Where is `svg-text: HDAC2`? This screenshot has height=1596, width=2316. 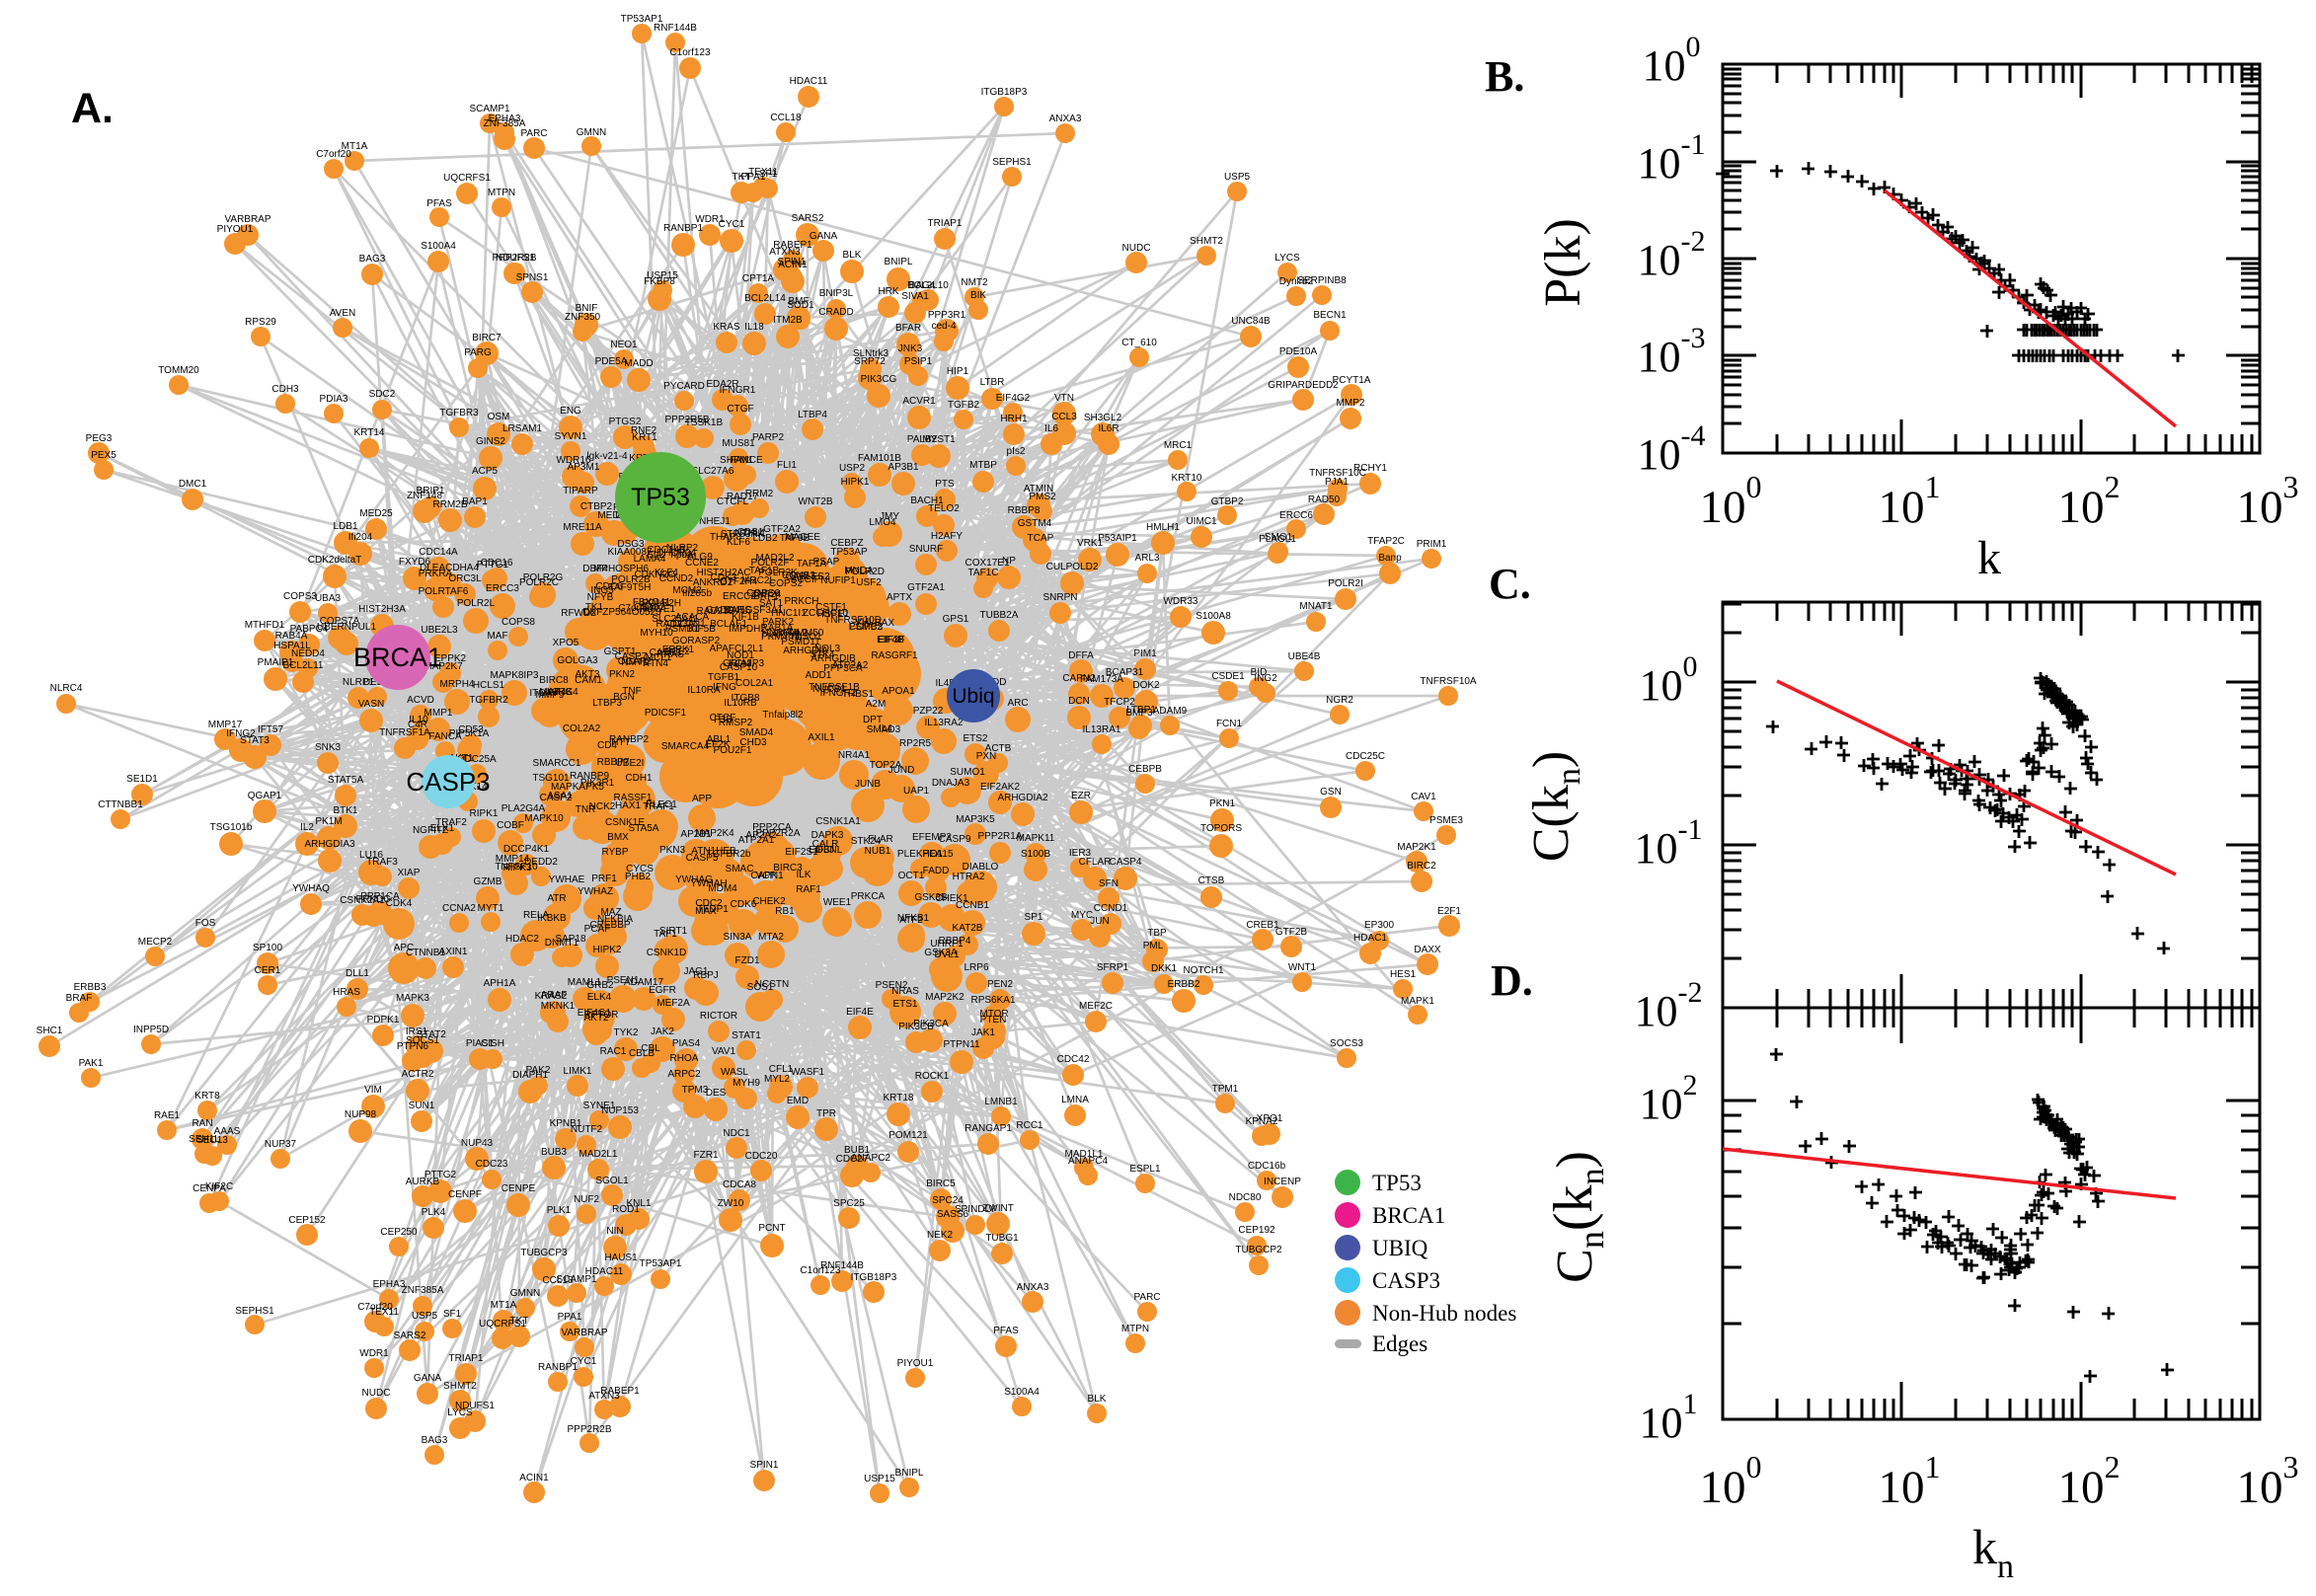
svg-text: HDAC2 is located at coordinates (522, 939).